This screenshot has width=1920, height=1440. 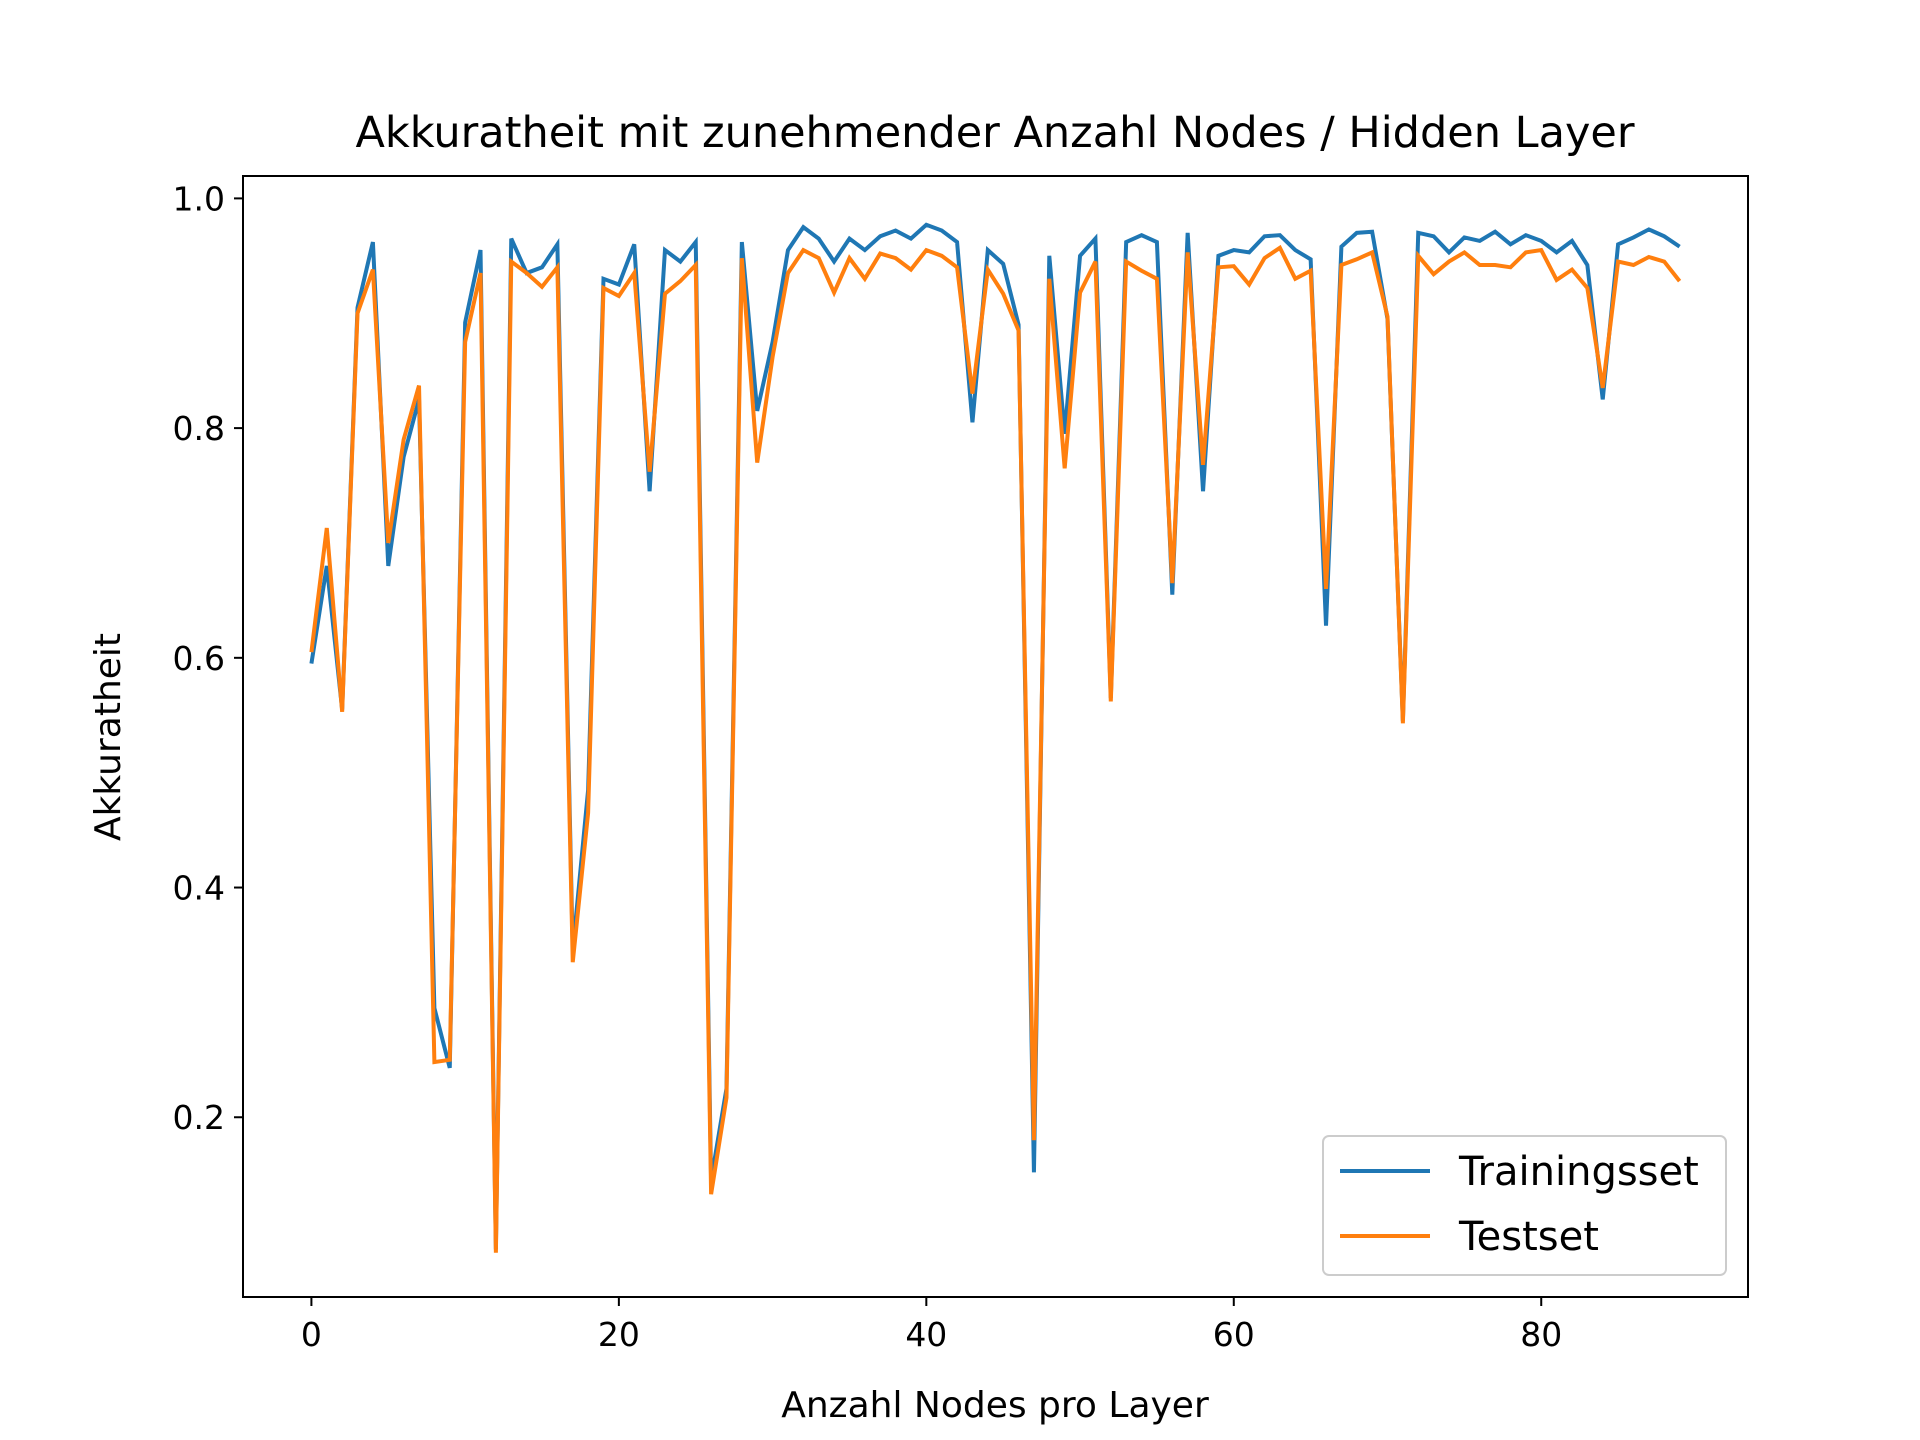 What do you see at coordinates (926, 1334) in the screenshot?
I see `x-tick-label: 40` at bounding box center [926, 1334].